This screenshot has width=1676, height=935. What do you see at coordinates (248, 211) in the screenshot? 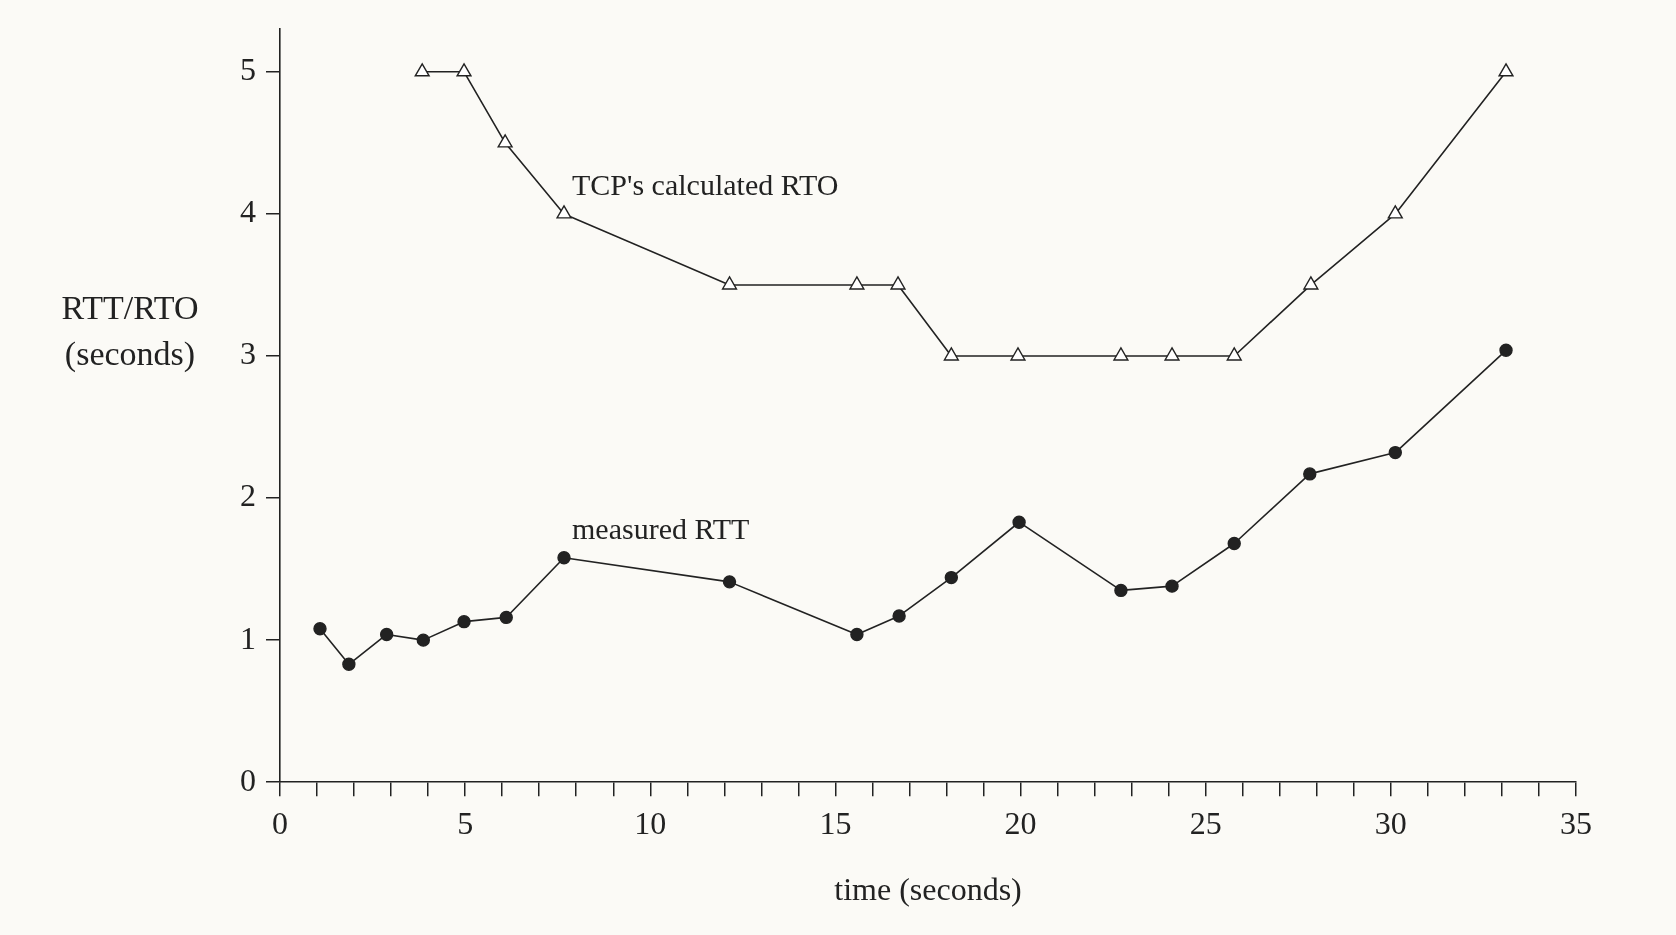
I see `y-tick-label: 4` at bounding box center [248, 211].